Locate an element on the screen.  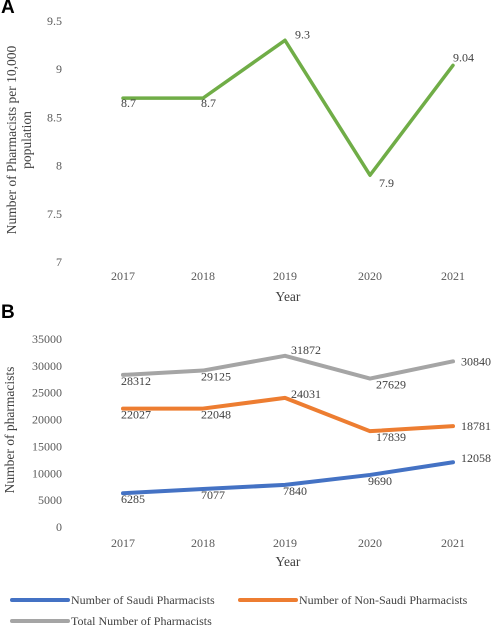
data-label: 9.3 is located at coordinates (302, 34).